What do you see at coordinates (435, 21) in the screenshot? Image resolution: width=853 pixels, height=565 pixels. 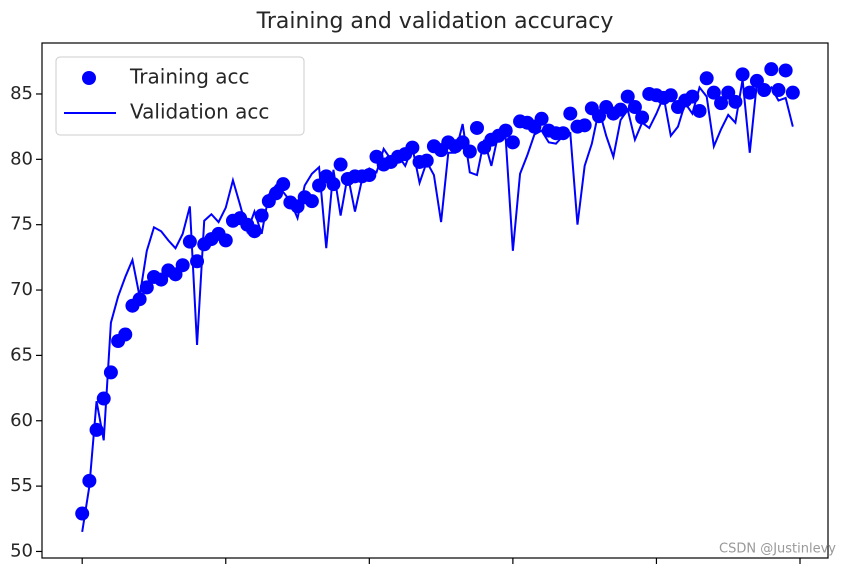 I see `chart-title: Training and validation accuracy` at bounding box center [435, 21].